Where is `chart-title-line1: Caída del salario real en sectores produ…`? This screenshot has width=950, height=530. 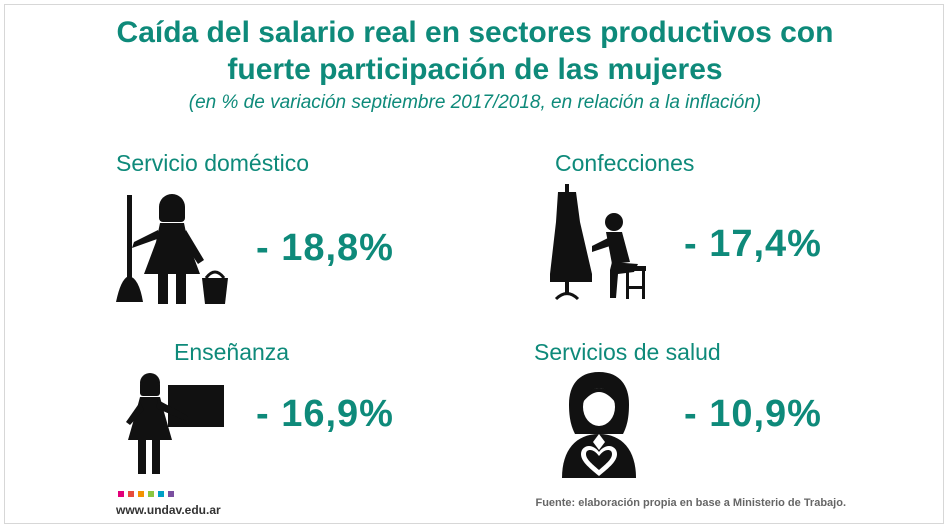
chart-title-line1: Caída del salario real en sectores produ… is located at coordinates (475, 32).